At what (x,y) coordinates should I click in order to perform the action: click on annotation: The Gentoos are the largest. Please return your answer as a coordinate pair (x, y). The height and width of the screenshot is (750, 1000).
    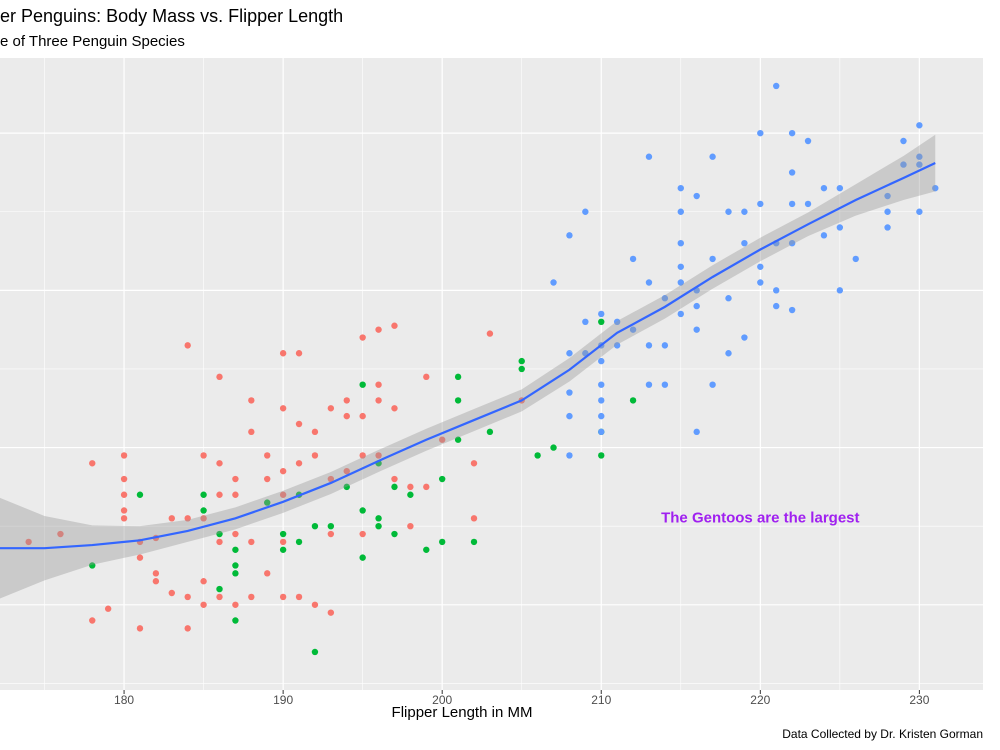
    Looking at the image, I should click on (760, 517).